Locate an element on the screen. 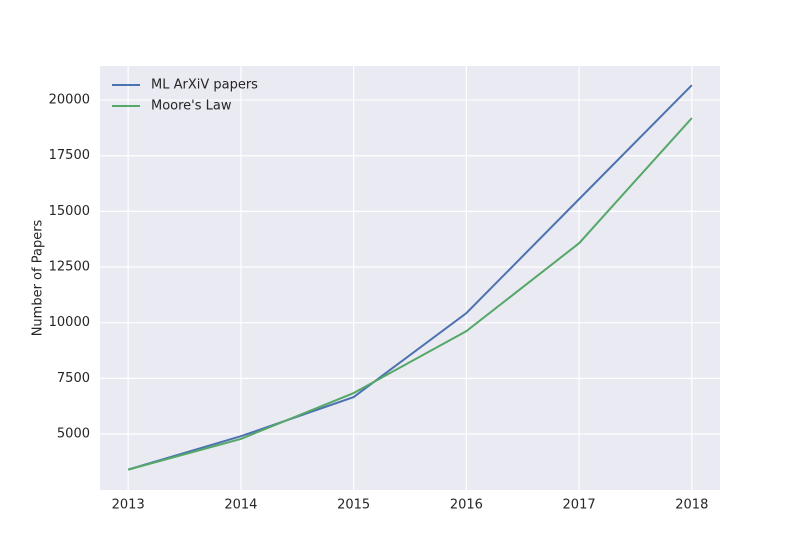  legend-label: ML ArXiV papers is located at coordinates (204, 85).